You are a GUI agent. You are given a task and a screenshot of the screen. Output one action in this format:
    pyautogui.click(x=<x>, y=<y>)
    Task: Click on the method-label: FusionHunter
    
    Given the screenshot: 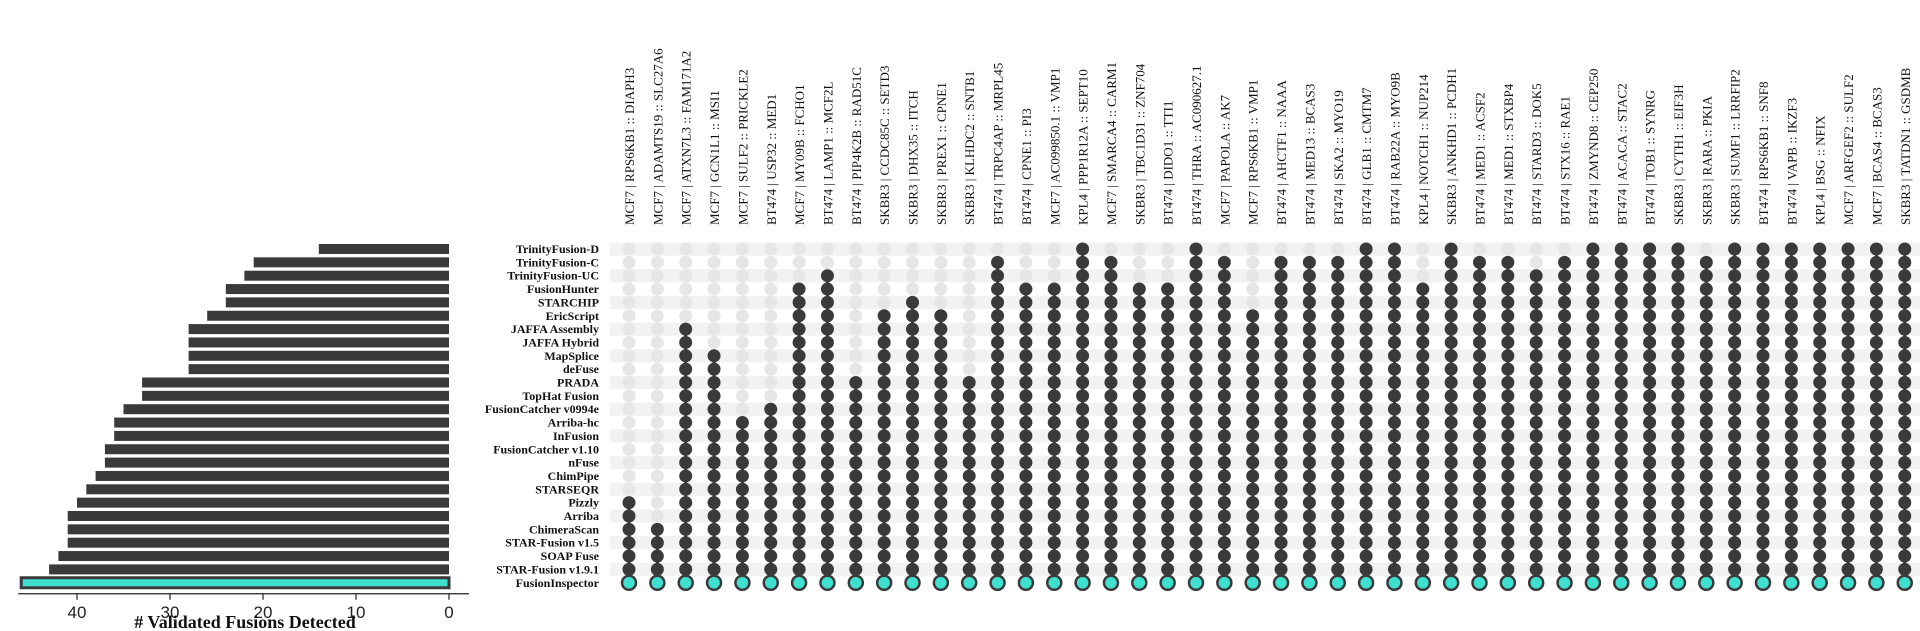 What is the action you would take?
    pyautogui.click(x=563, y=289)
    